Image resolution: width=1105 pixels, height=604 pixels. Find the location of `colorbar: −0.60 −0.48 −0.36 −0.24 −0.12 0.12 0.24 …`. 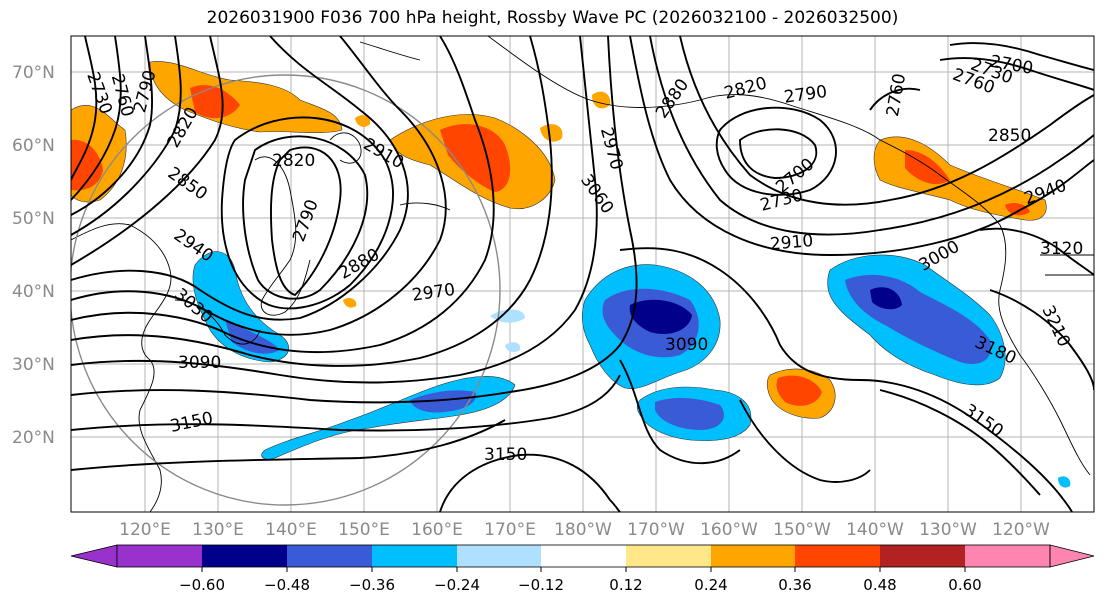

colorbar: −0.60 −0.48 −0.36 −0.24 −0.12 0.12 0.24 … is located at coordinates (582, 569).